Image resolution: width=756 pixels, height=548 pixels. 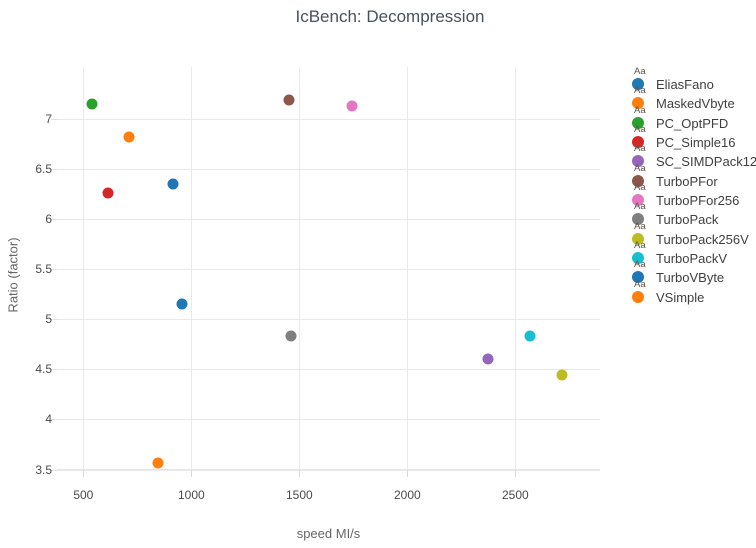 What do you see at coordinates (680, 297) in the screenshot?
I see `legend-label-VSimple: VSimple` at bounding box center [680, 297].